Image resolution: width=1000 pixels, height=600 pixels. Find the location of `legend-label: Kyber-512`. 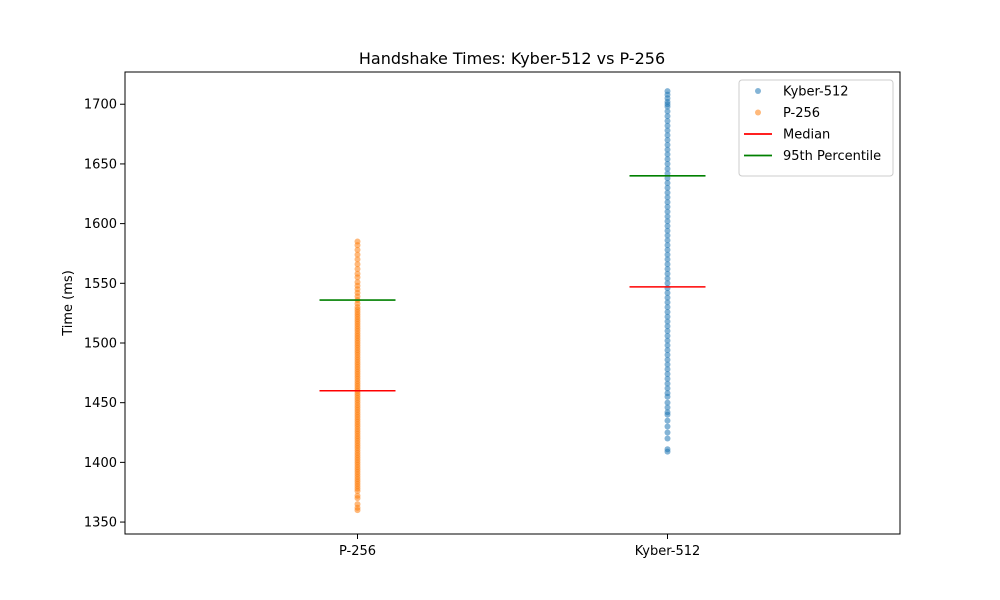

legend-label: Kyber-512 is located at coordinates (816, 92).